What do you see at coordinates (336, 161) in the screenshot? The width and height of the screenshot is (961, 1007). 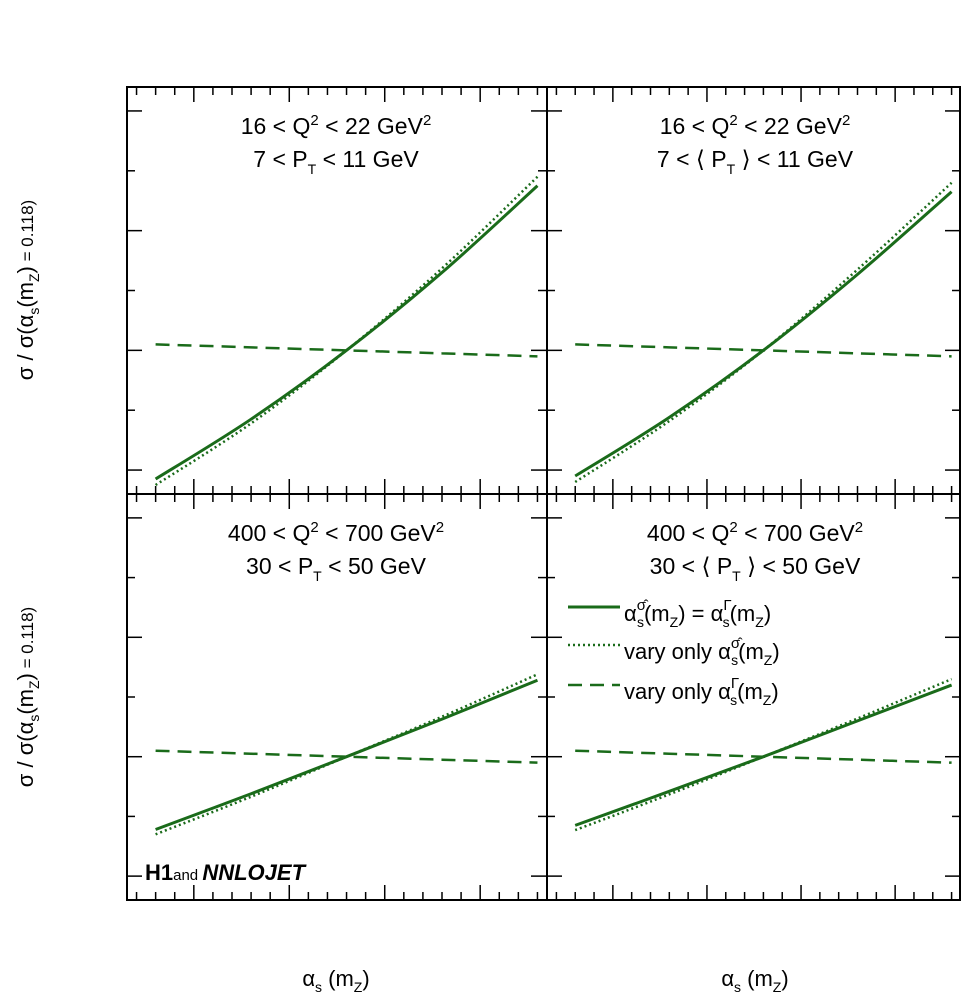 I see `pt-range-label: 7 < PT < 11 GeV` at bounding box center [336, 161].